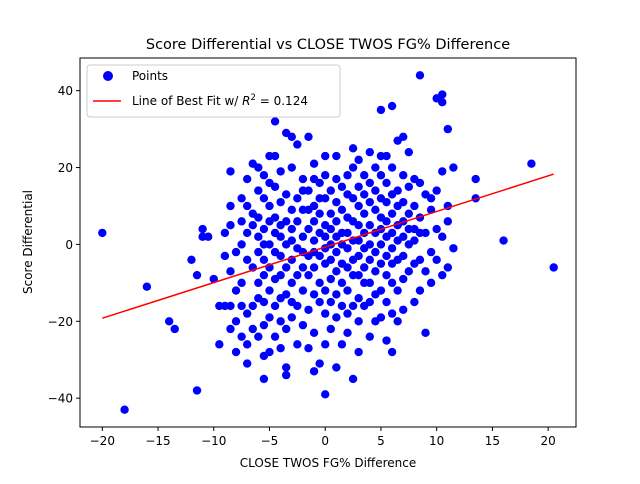  I want to click on y-tick-label: 0, so click(69, 245).